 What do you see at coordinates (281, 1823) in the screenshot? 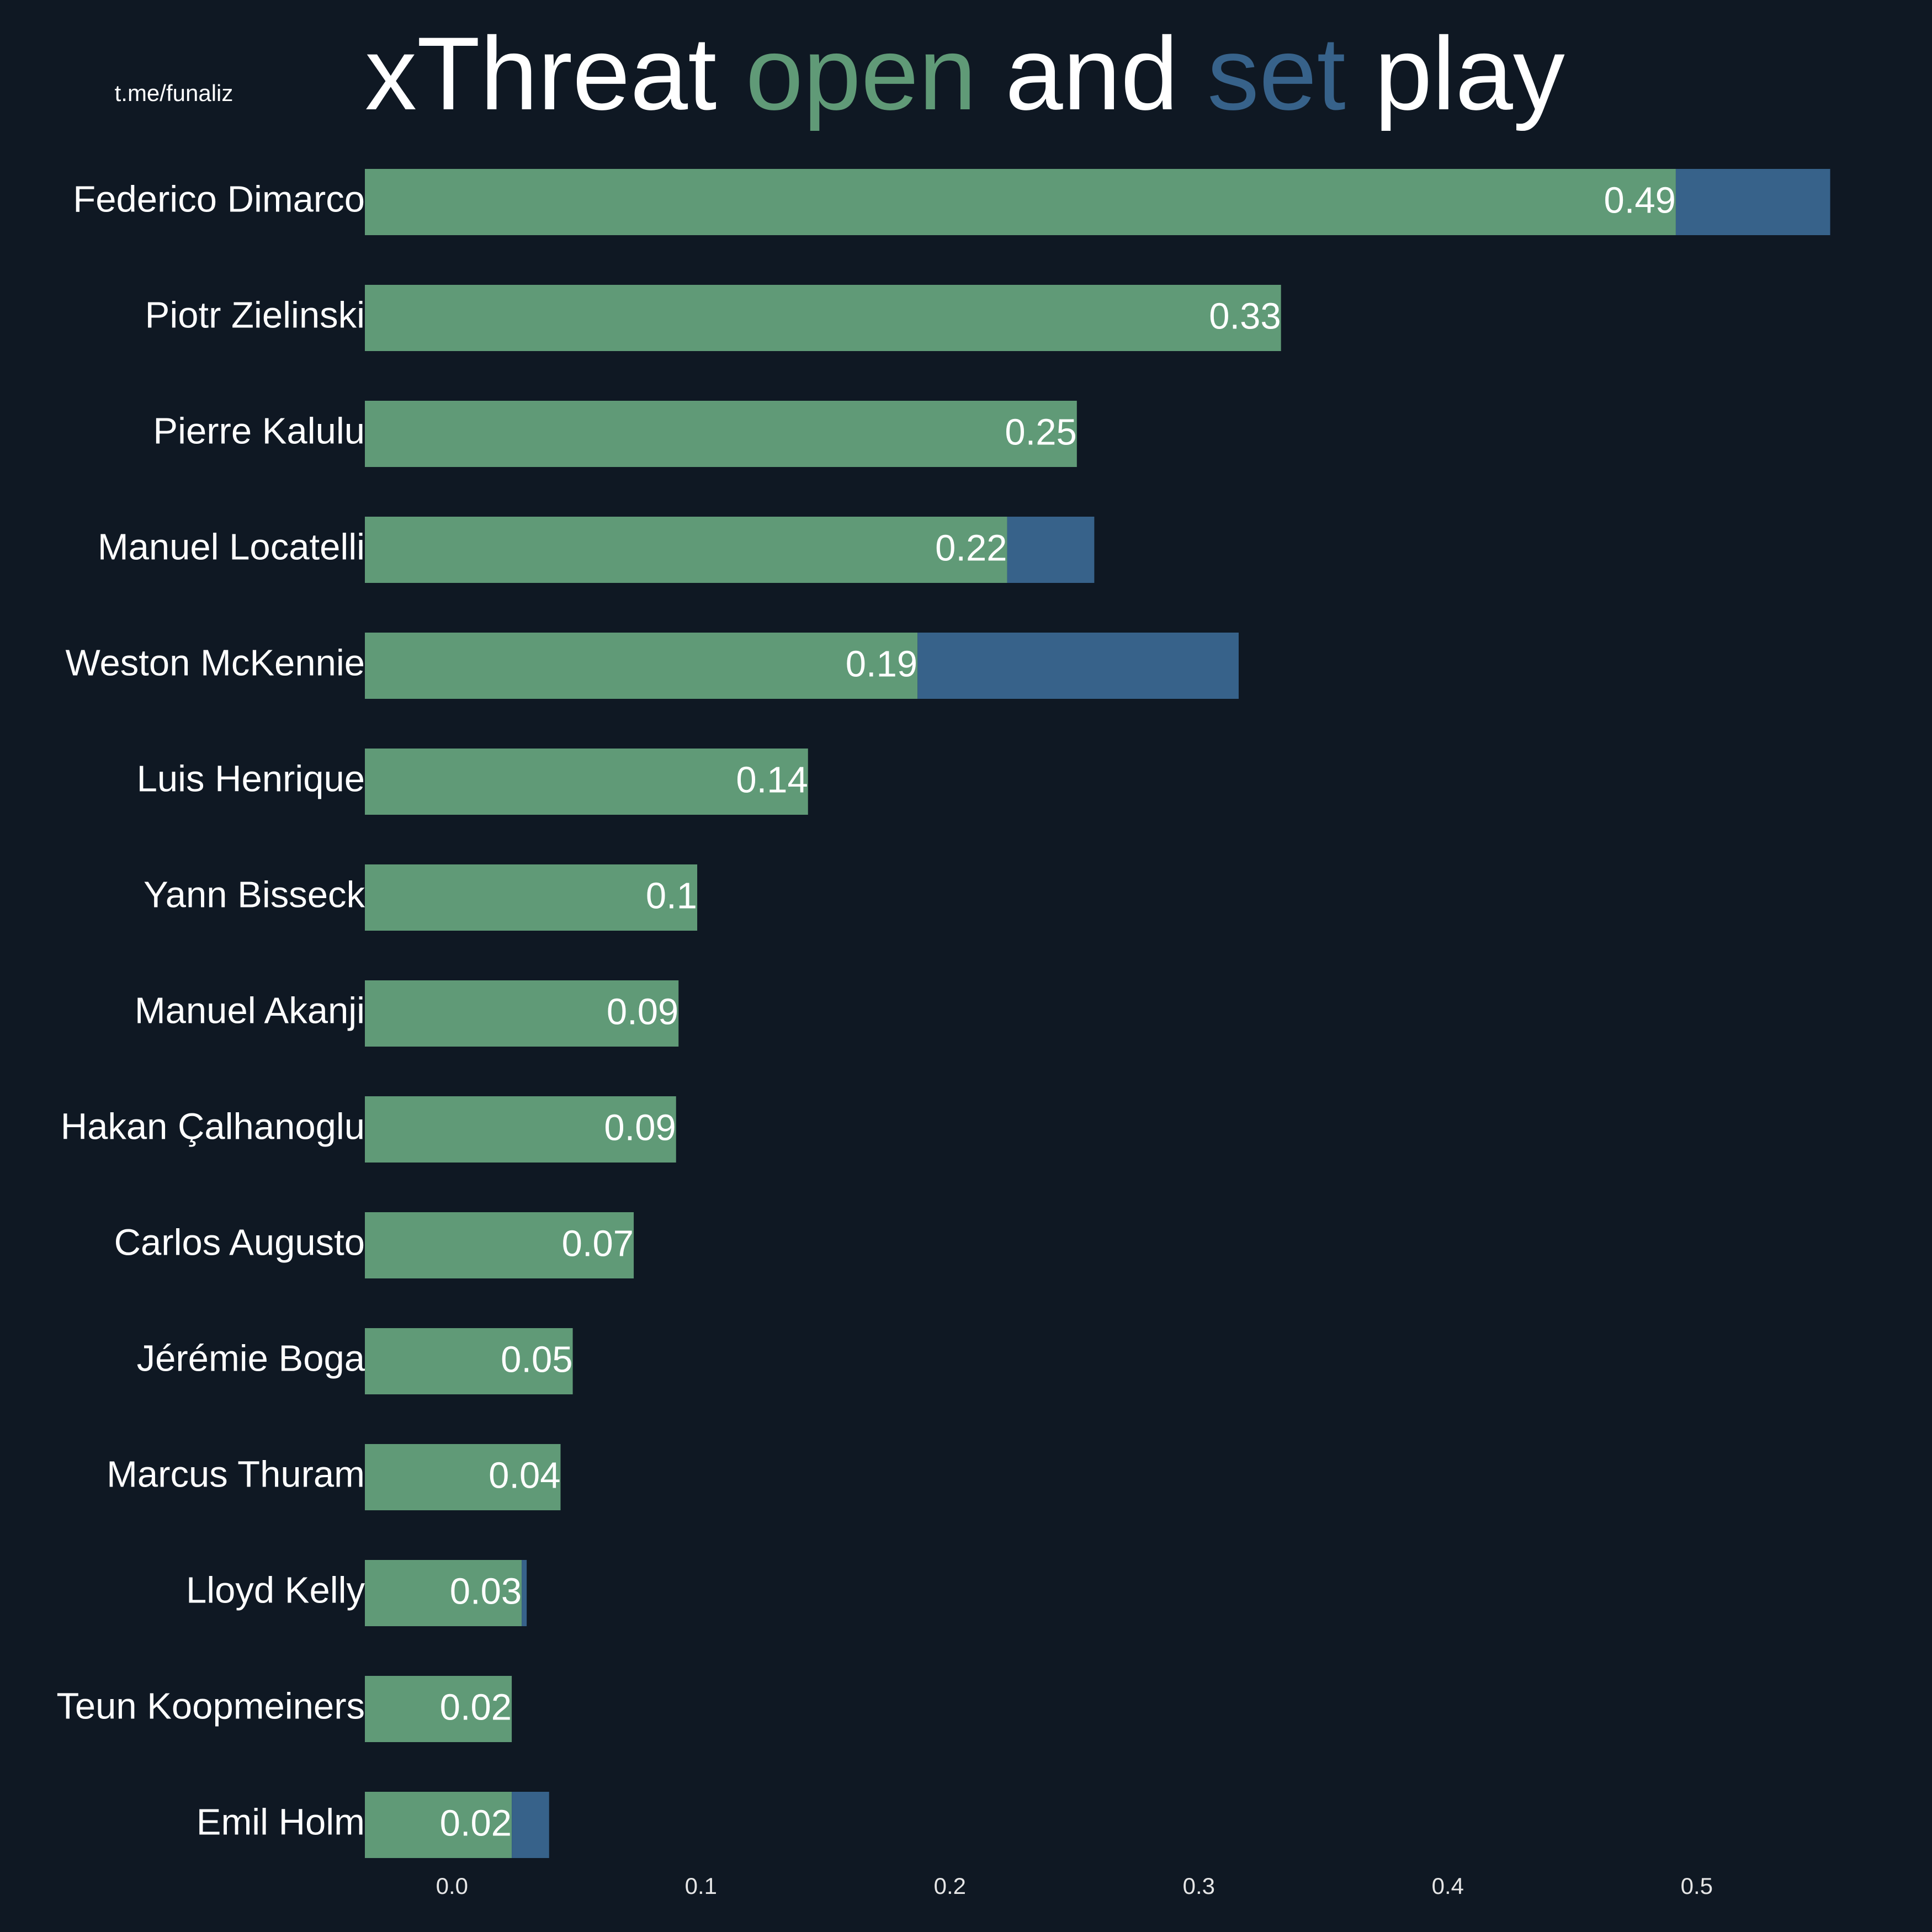
I see `y-tick-label: Emil Holm` at bounding box center [281, 1823].